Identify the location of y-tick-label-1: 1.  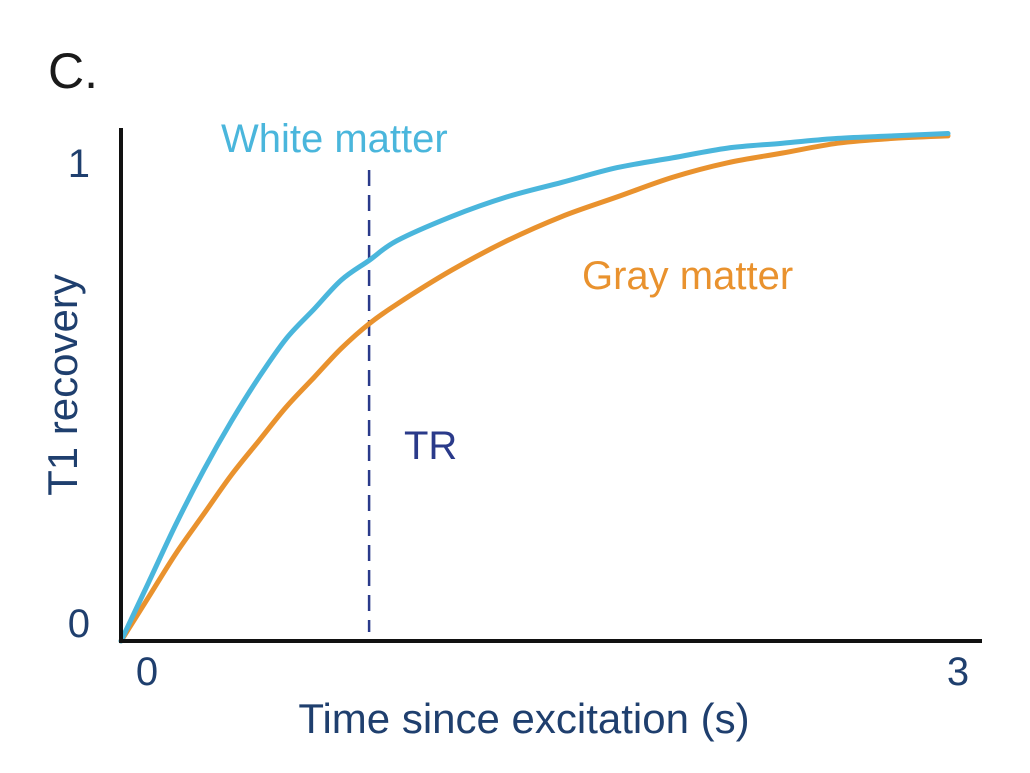
(79, 164).